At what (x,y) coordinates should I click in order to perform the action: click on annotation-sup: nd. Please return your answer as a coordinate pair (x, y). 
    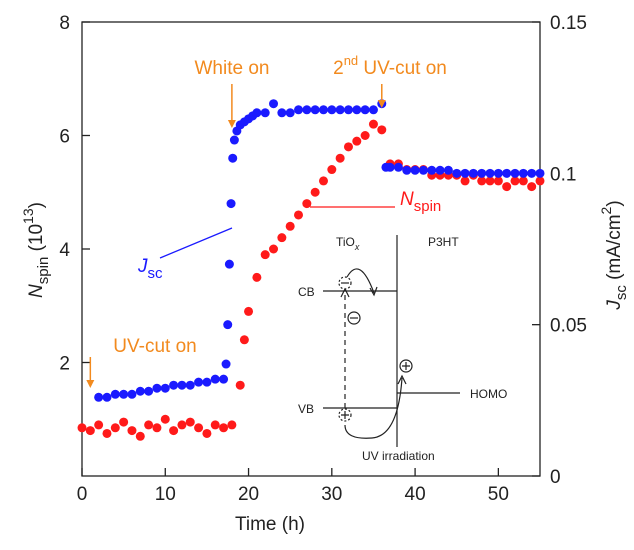
    Looking at the image, I should click on (351, 60).